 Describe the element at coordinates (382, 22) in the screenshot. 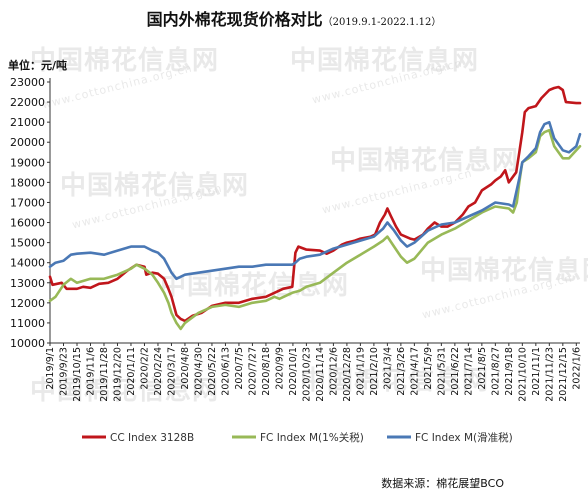

I see `title-date-range: （2019.9.1-2022.1.12）` at that location.